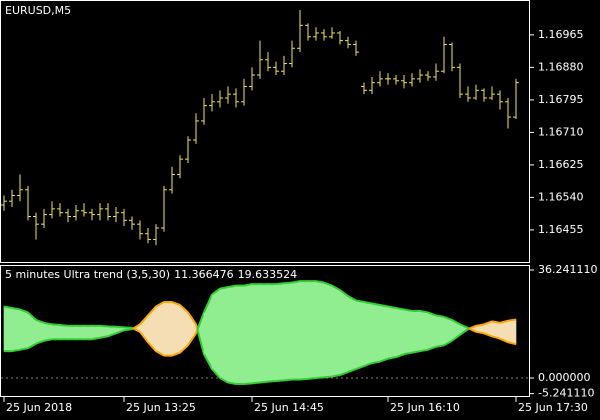 This screenshot has width=600, height=420. Describe the element at coordinates (561, 34) in the screenshot. I see `y-tick-label: 1.16965` at that location.